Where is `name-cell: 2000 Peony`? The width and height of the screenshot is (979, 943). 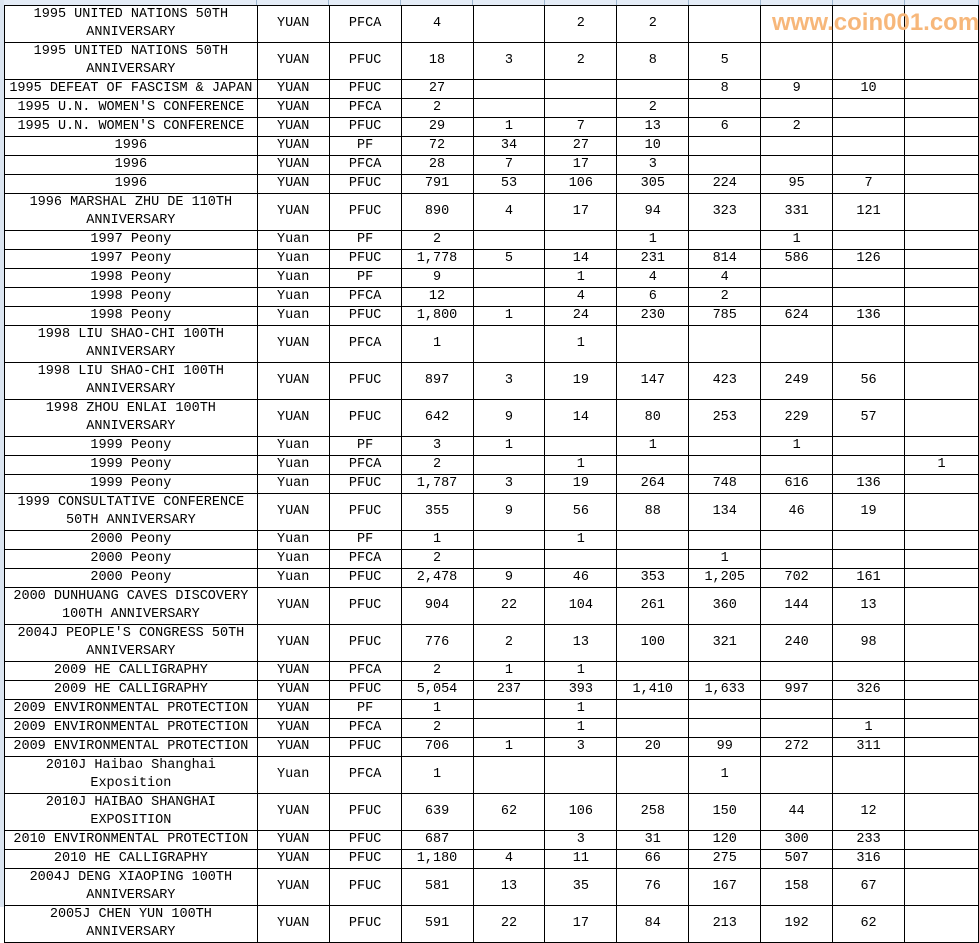 name-cell: 2000 Peony is located at coordinates (131, 559).